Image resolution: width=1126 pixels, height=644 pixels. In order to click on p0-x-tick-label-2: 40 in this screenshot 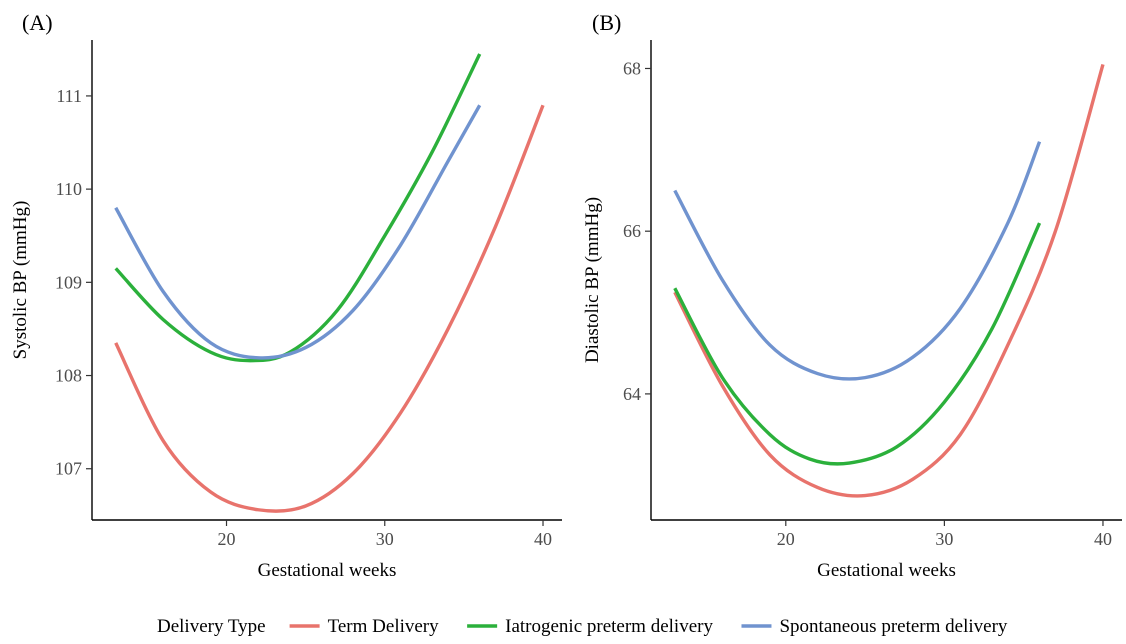, I will do `click(543, 539)`.